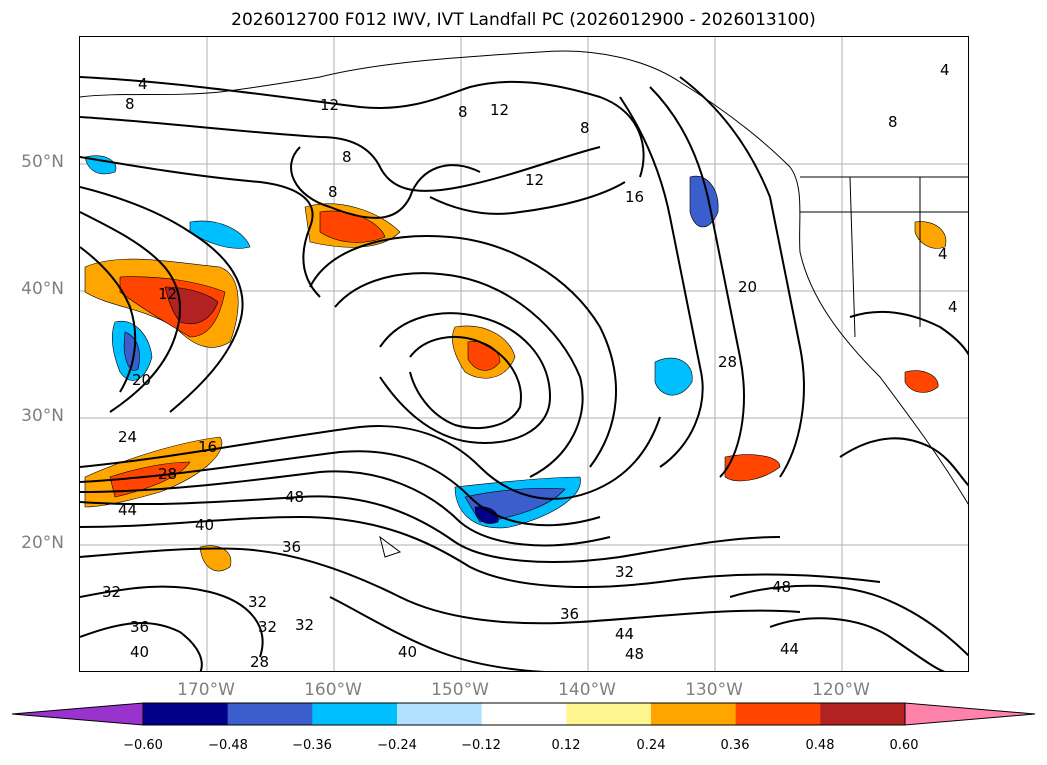  Describe the element at coordinates (333, 690) in the screenshot. I see `lon-label-160w: 160°W` at that location.